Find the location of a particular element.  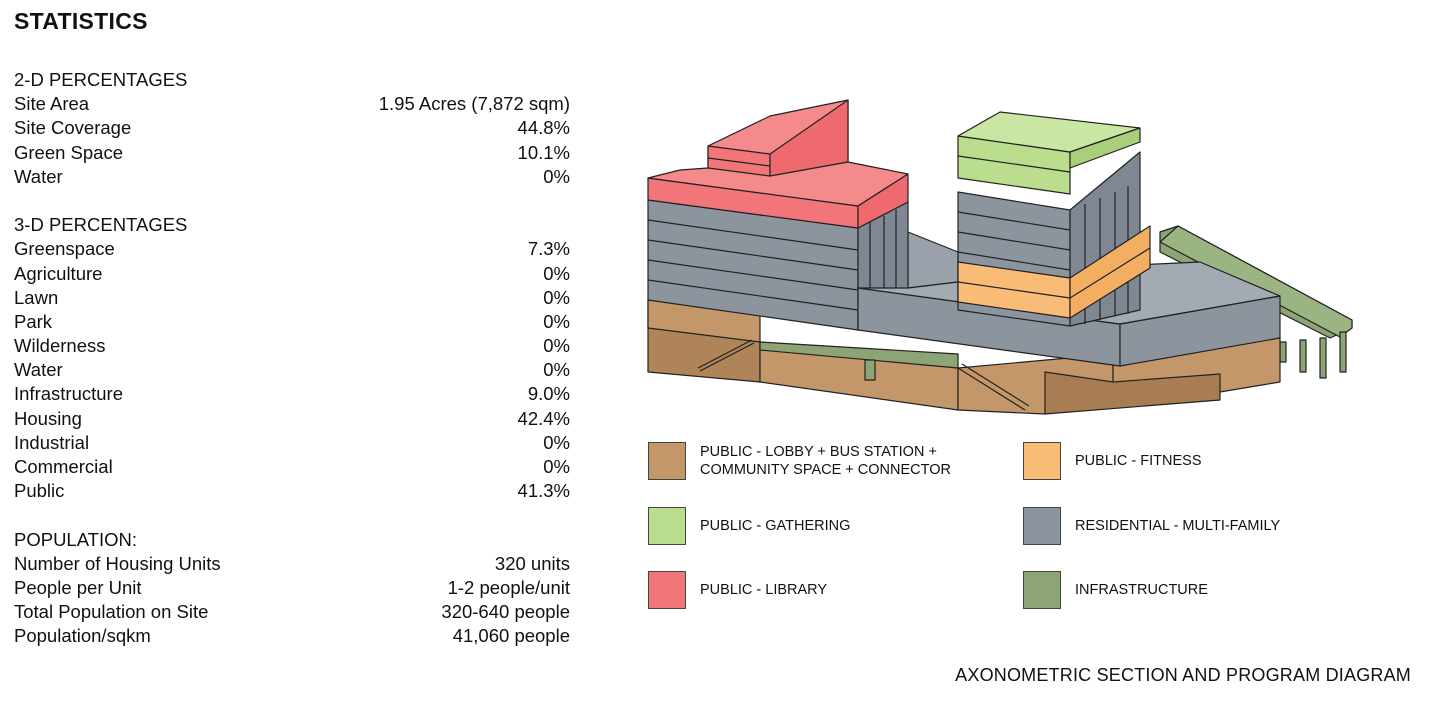

stat-label: Public is located at coordinates (39, 491).